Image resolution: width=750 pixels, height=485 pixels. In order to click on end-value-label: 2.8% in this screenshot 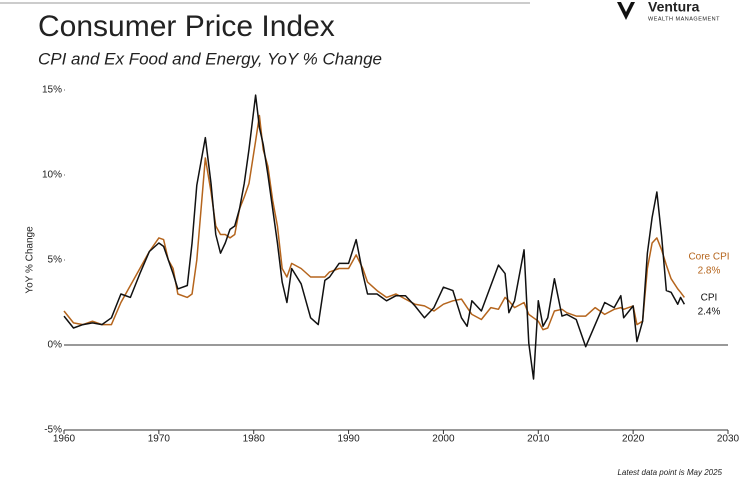, I will do `click(709, 271)`.